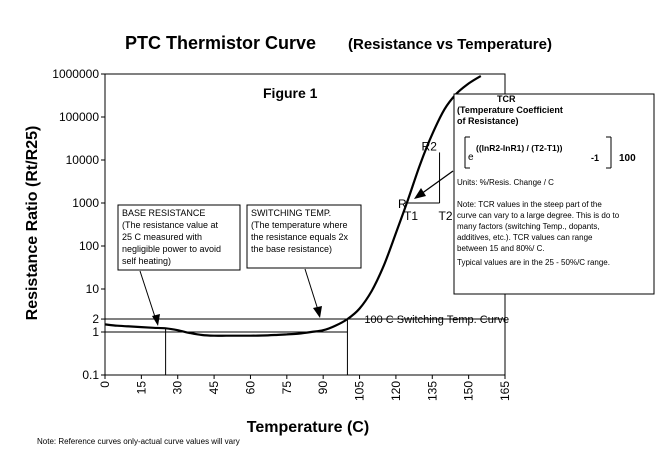  Describe the element at coordinates (323, 388) in the screenshot. I see `x-tick-label: 90` at that location.